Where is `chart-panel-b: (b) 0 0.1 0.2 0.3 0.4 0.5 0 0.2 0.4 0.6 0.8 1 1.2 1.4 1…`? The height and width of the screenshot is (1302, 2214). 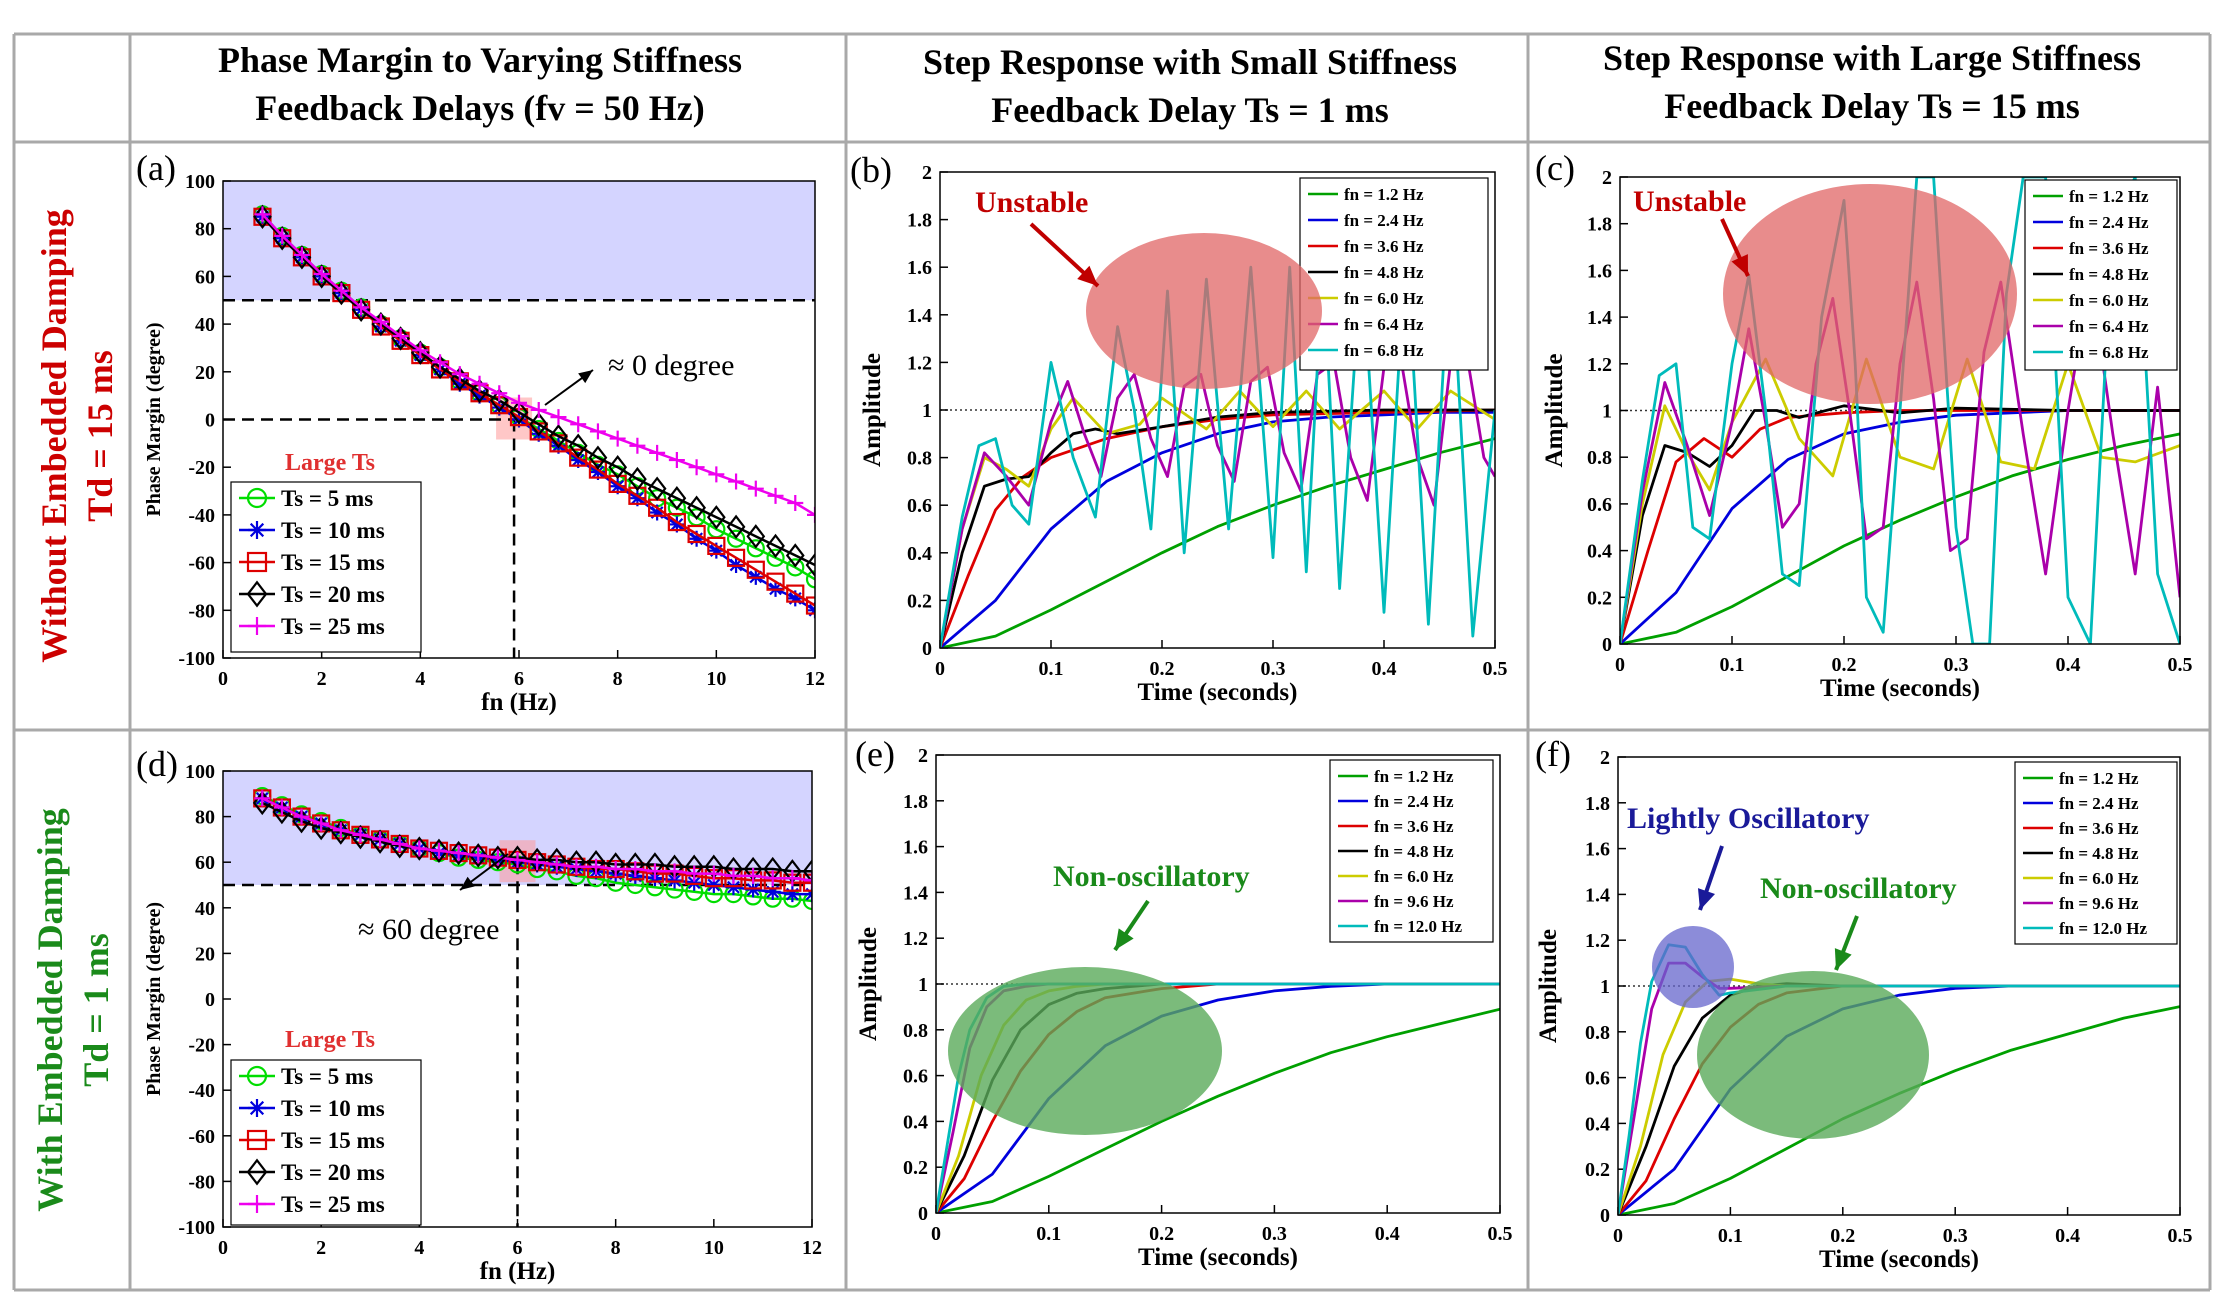 chart-panel-b: (b) 0 0.1 0.2 0.3 0.4 0.5 0 0.2 0.4 0.6 0.8 1 1.2 1.4 1… is located at coordinates (1179, 428).